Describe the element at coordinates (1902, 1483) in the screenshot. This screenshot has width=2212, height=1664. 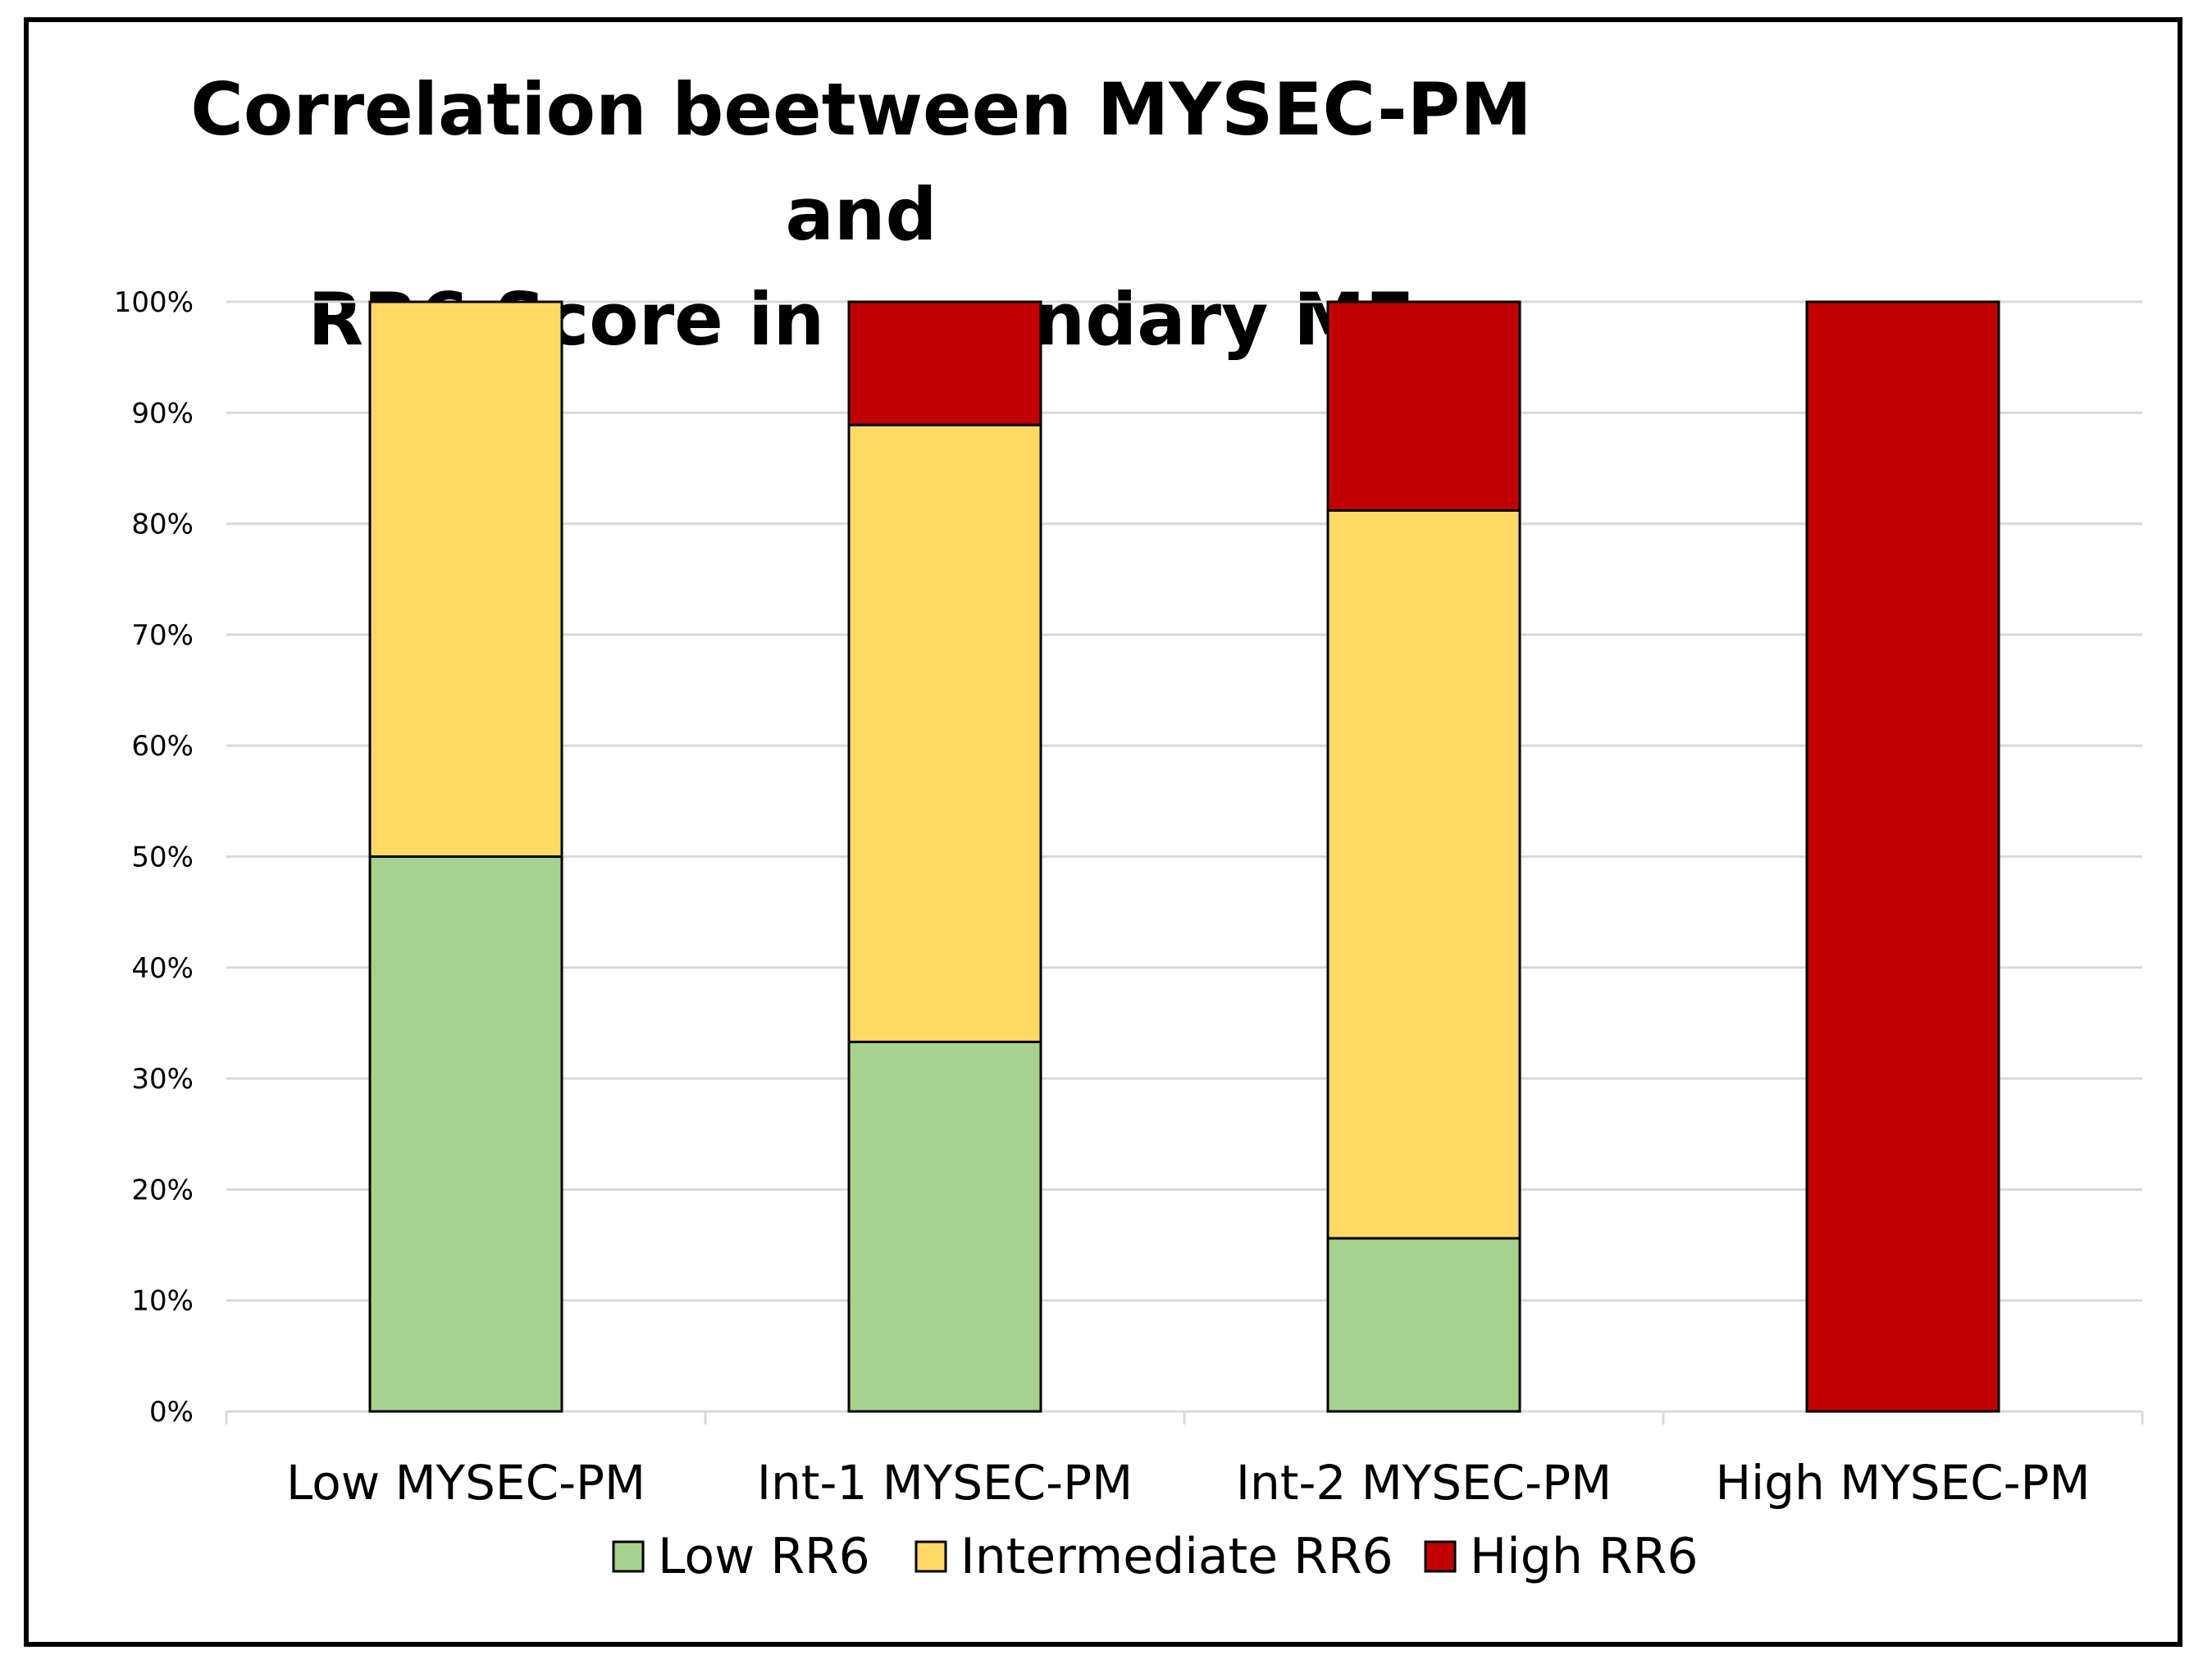
I see `x-category-label: High MYSEC-PM` at that location.